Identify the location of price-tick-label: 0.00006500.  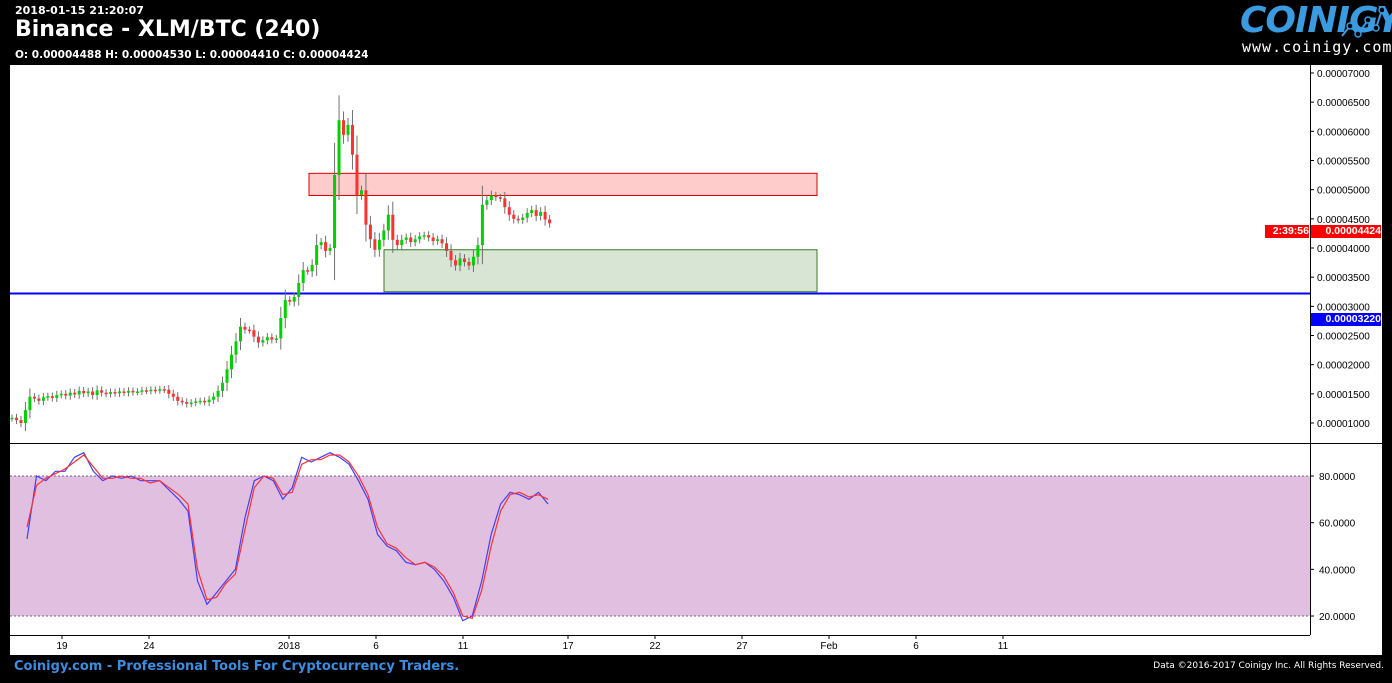
(1343, 103).